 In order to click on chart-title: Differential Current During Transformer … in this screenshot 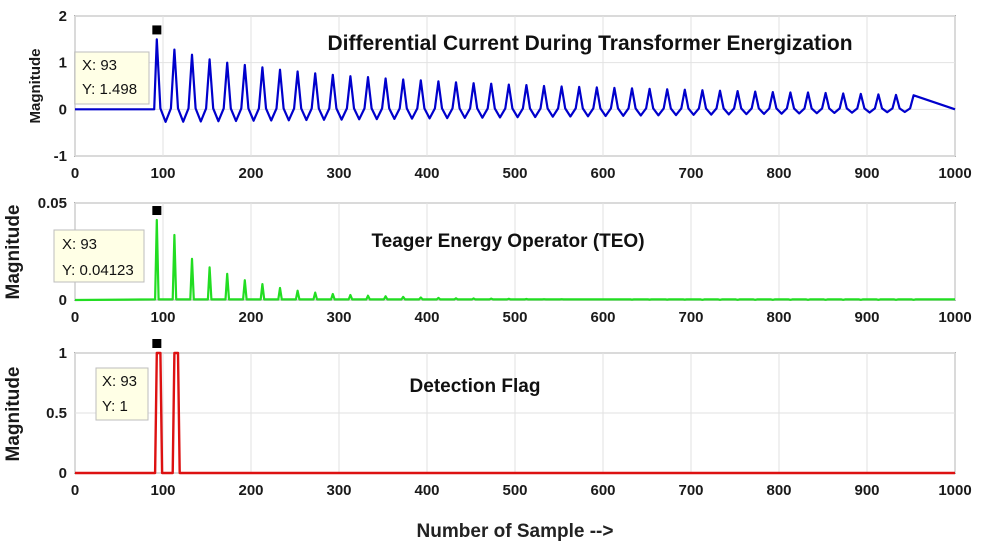, I will do `click(589, 43)`.